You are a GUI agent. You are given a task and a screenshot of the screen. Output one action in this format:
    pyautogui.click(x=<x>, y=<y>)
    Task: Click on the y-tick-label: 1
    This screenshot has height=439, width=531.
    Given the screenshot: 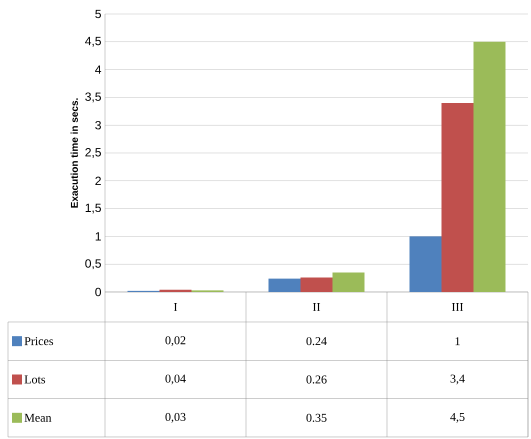 What is the action you would take?
    pyautogui.click(x=98, y=236)
    